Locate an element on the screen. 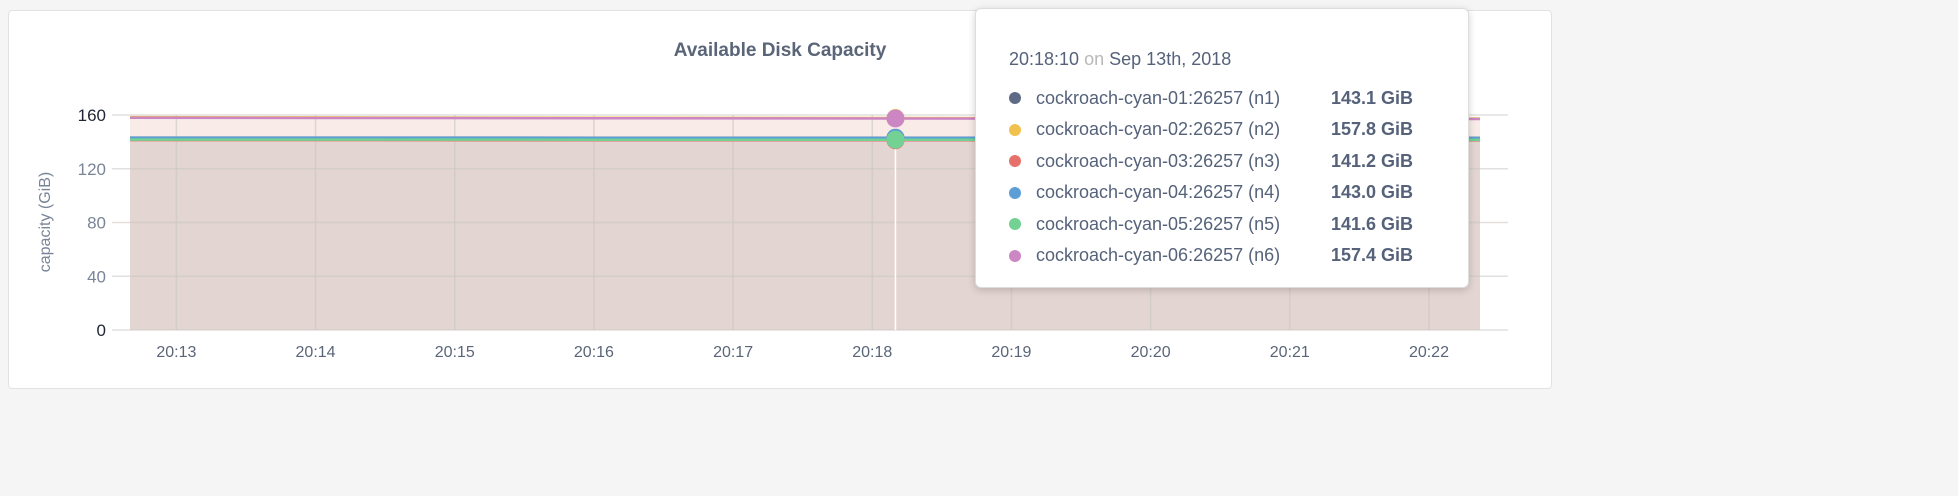  tooltip-header: 20:18:10 on Sep 13th, 2018 is located at coordinates (1120, 59).